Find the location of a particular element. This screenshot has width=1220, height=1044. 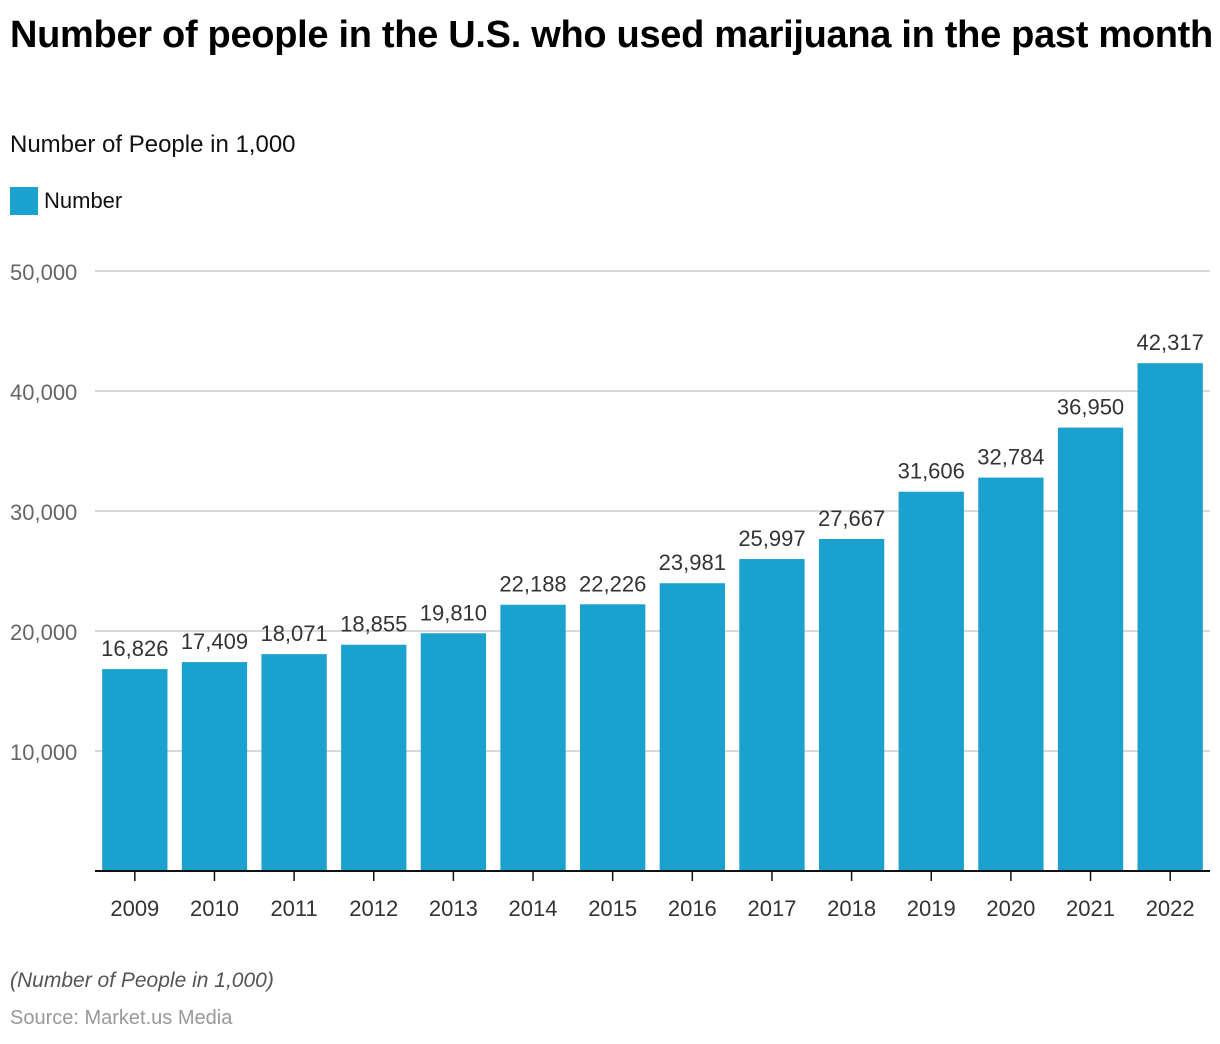

y-tick-label: 30,000 is located at coordinates (43, 512).